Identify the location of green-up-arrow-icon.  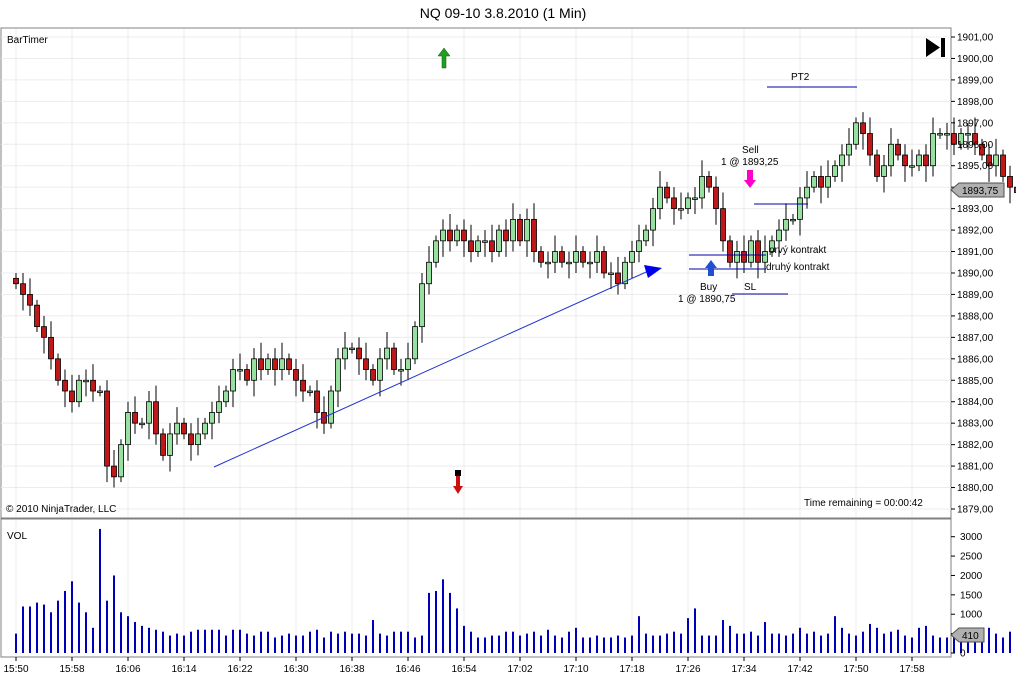
(444, 58).